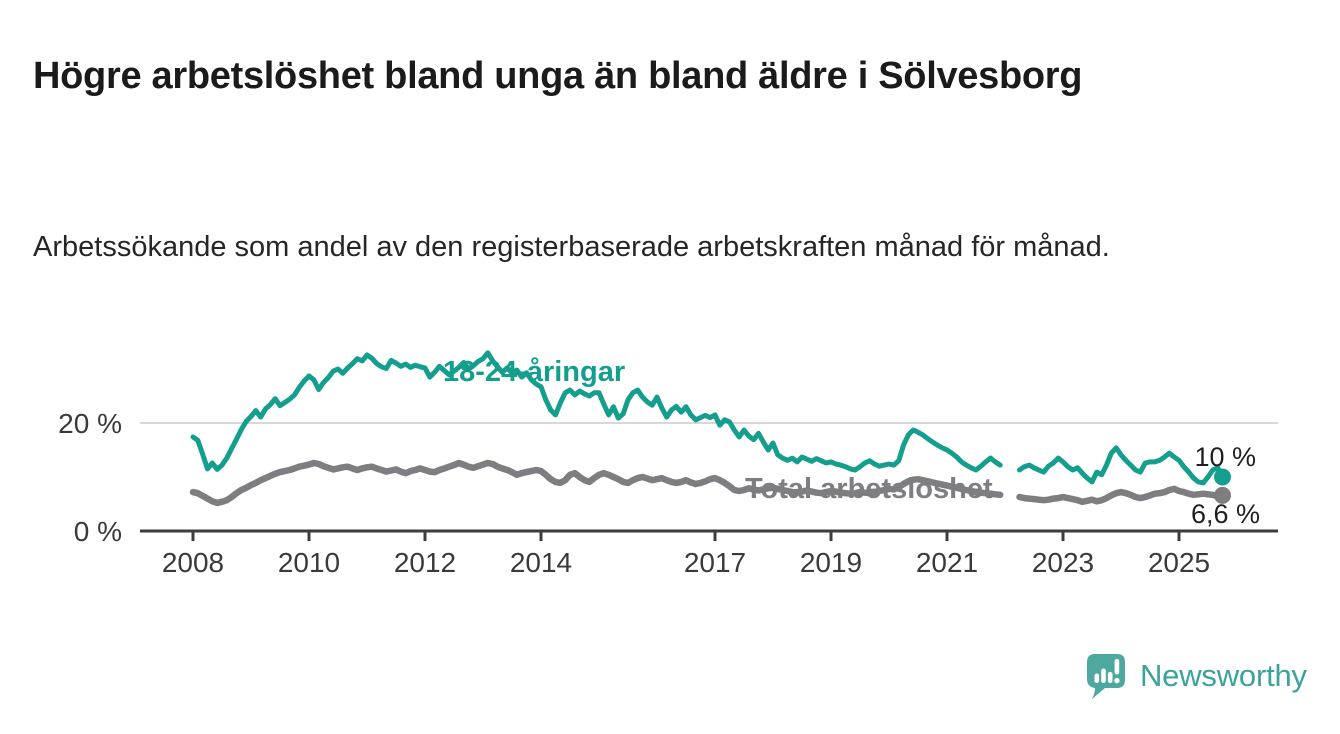 The image size is (1340, 734). I want to click on x-tick-label-2025: 2025, so click(1179, 562).